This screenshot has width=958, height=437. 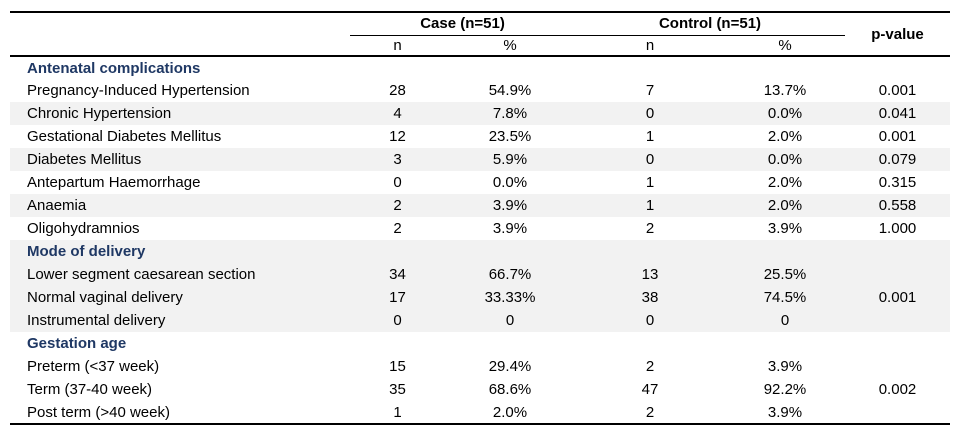 What do you see at coordinates (480, 159) in the screenshot?
I see `table-row: Diabetes Mellitus 3 5.9% 0 0.0% 0.079` at bounding box center [480, 159].